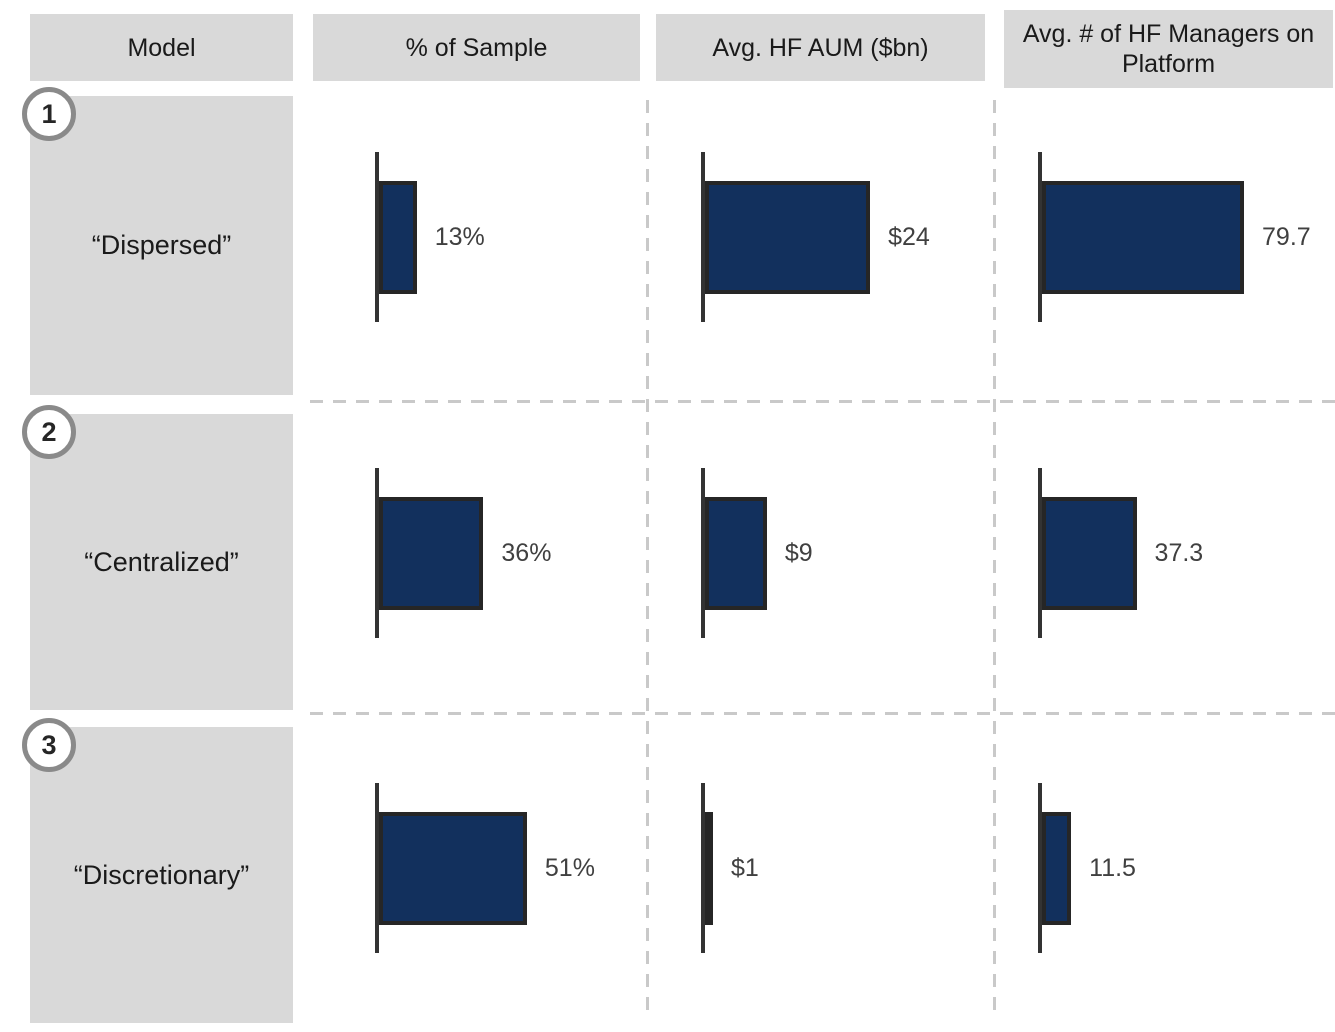 This screenshot has height=1032, width=1335. I want to click on row-label-text: “Discretionary”, so click(161, 874).